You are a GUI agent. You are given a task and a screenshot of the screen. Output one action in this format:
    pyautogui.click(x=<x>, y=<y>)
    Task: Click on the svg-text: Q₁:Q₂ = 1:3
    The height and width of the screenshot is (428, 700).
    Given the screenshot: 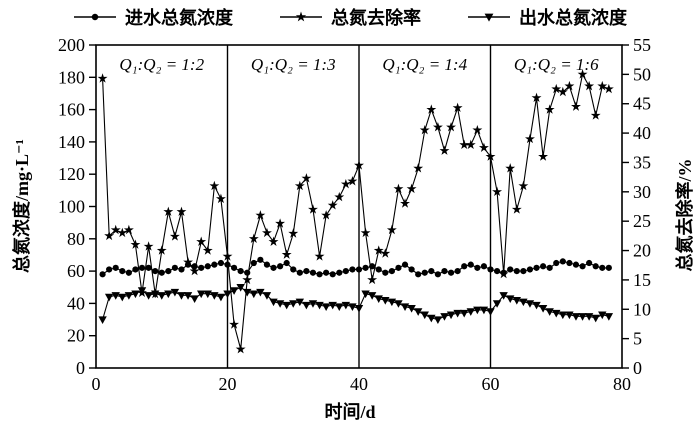 What is the action you would take?
    pyautogui.click(x=293, y=64)
    